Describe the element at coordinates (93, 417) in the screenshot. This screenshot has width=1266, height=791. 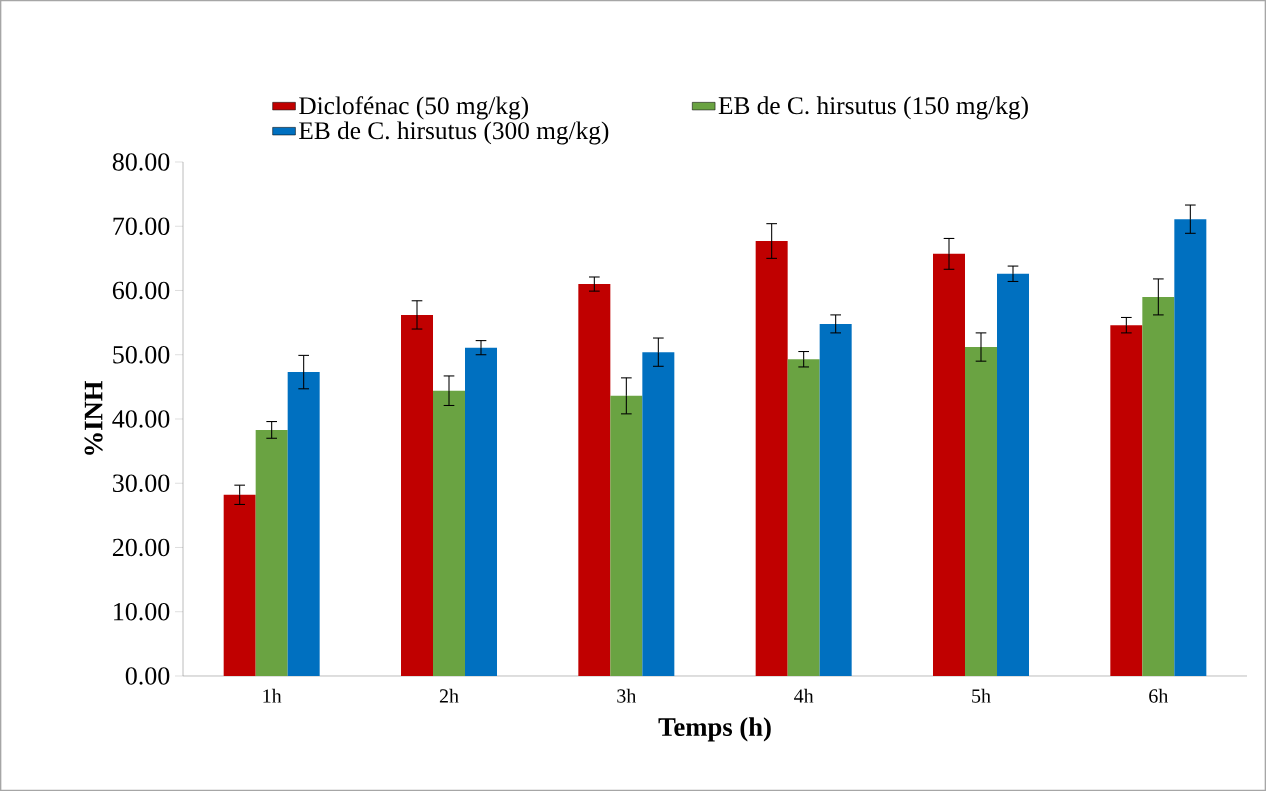
I see `y-axis-title: %INH` at that location.